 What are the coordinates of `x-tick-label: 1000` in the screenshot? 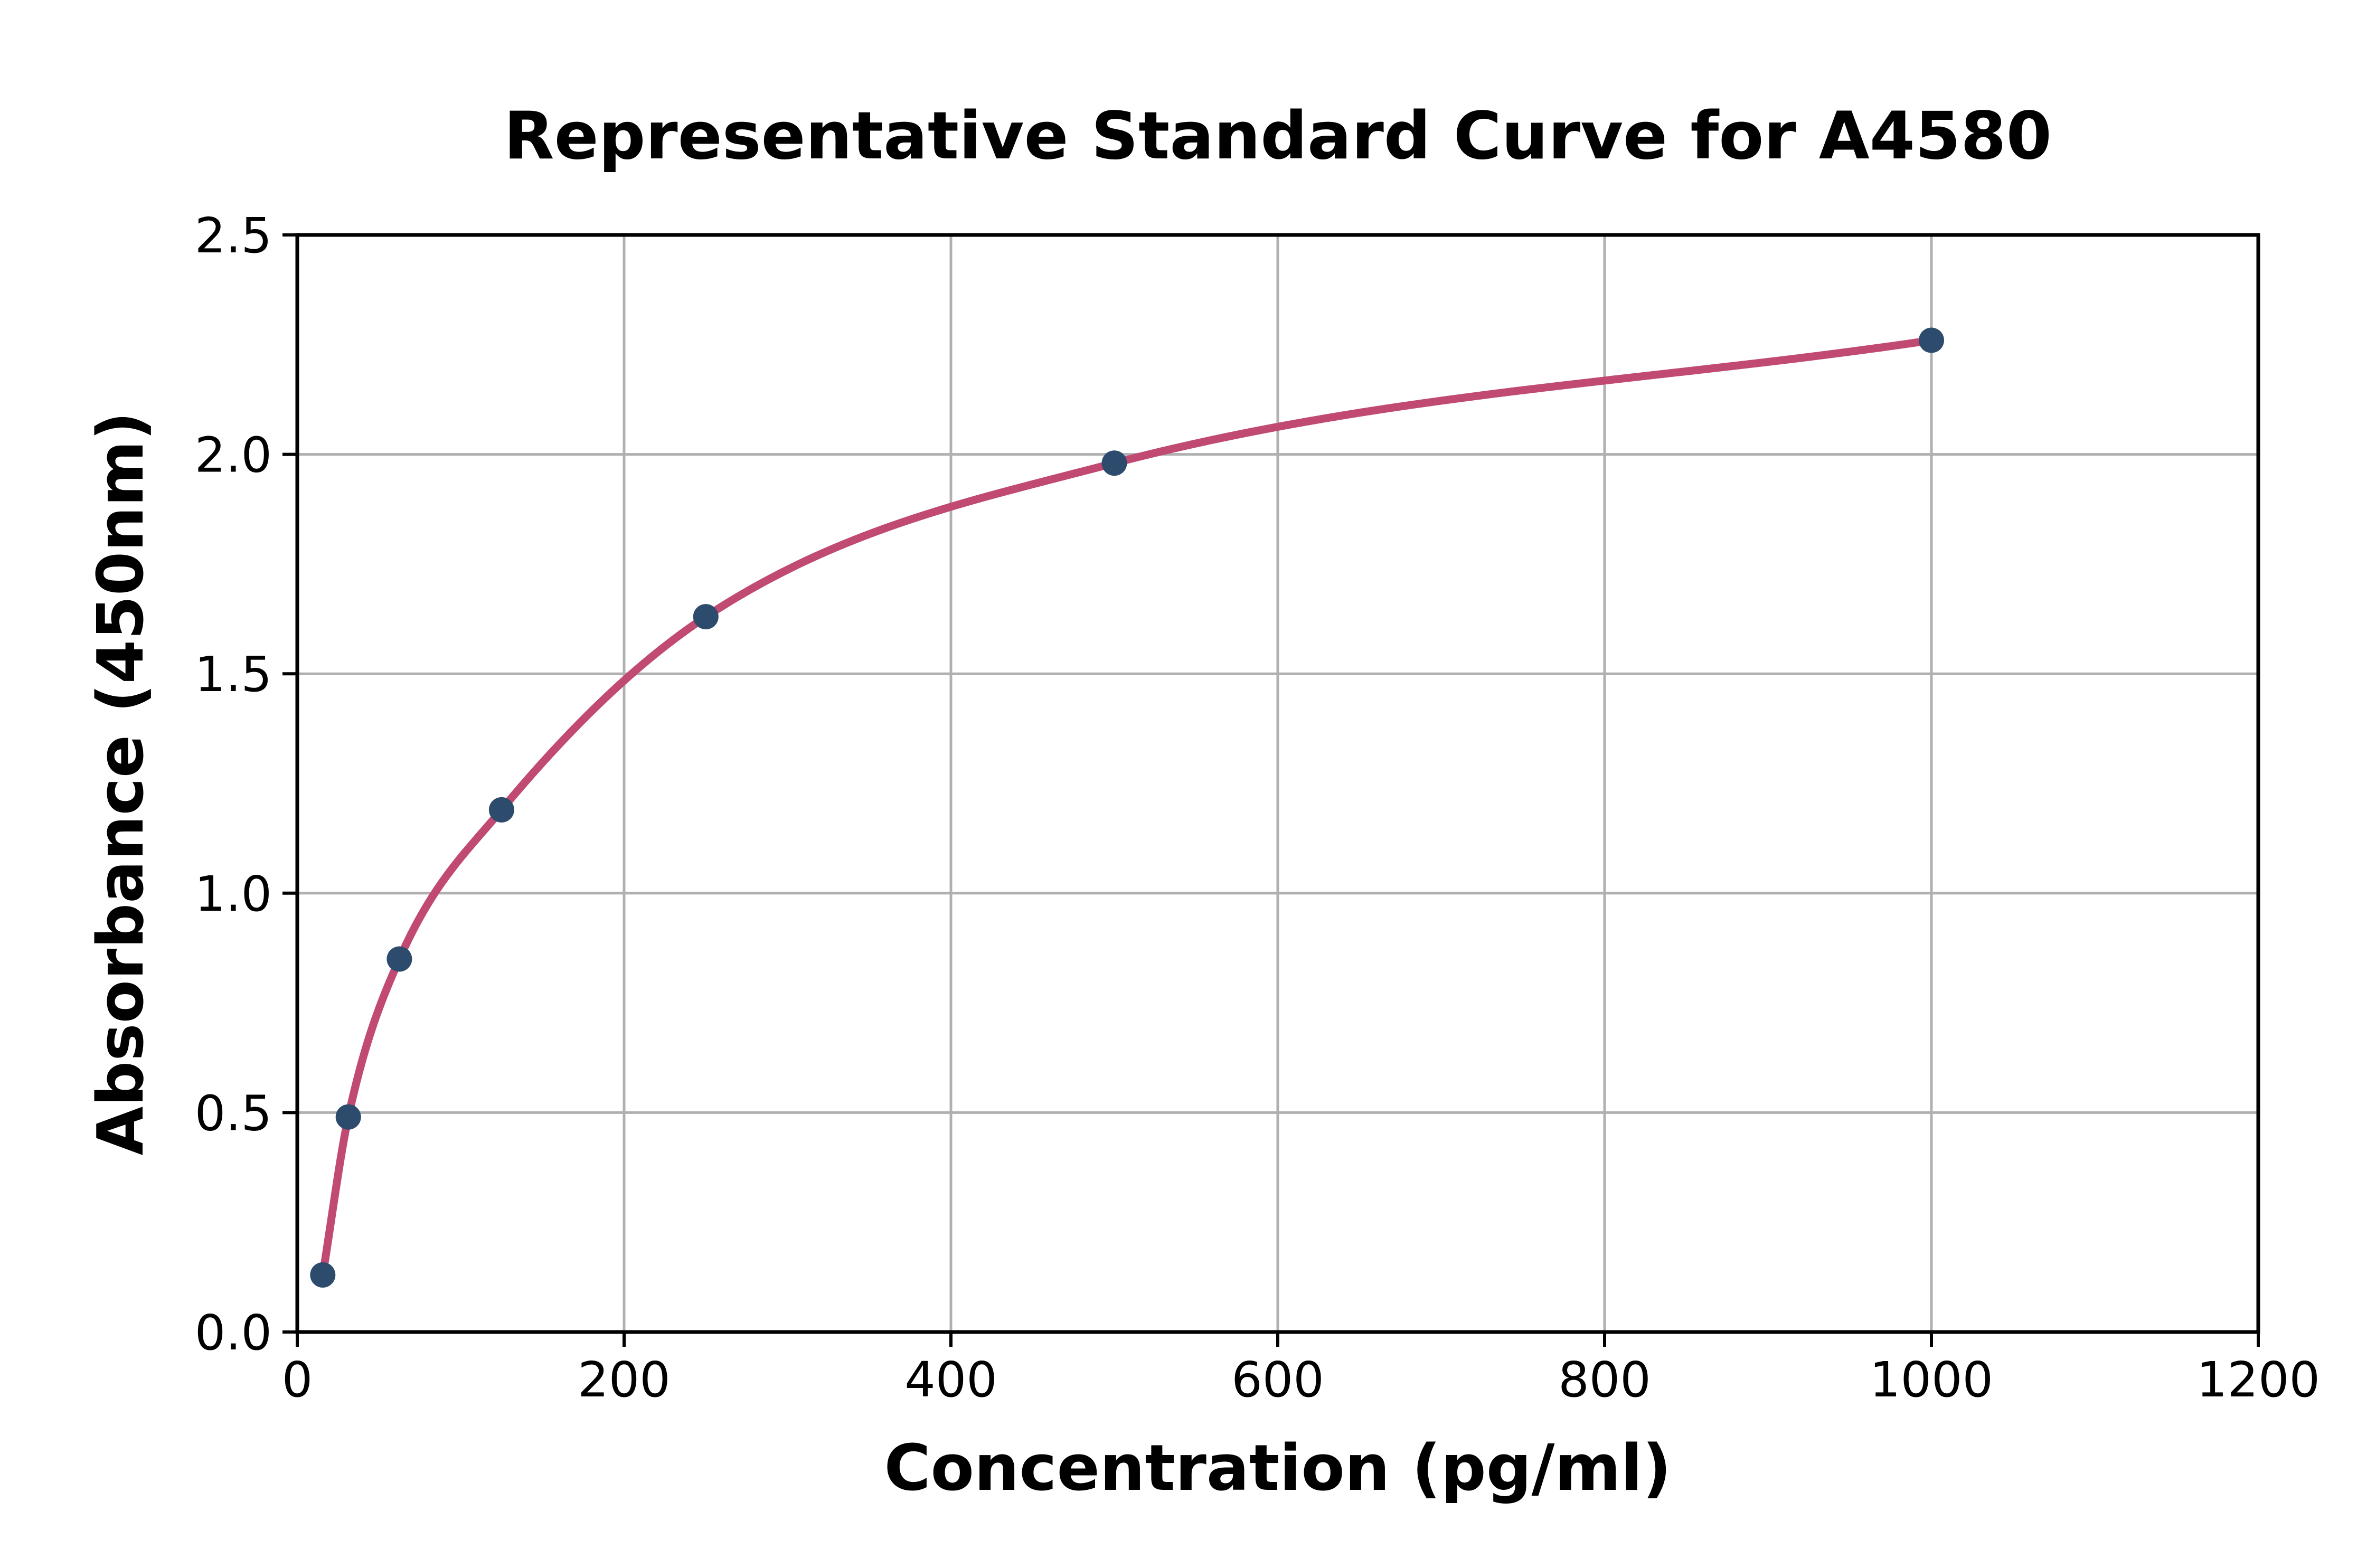 It's located at (1932, 1380).